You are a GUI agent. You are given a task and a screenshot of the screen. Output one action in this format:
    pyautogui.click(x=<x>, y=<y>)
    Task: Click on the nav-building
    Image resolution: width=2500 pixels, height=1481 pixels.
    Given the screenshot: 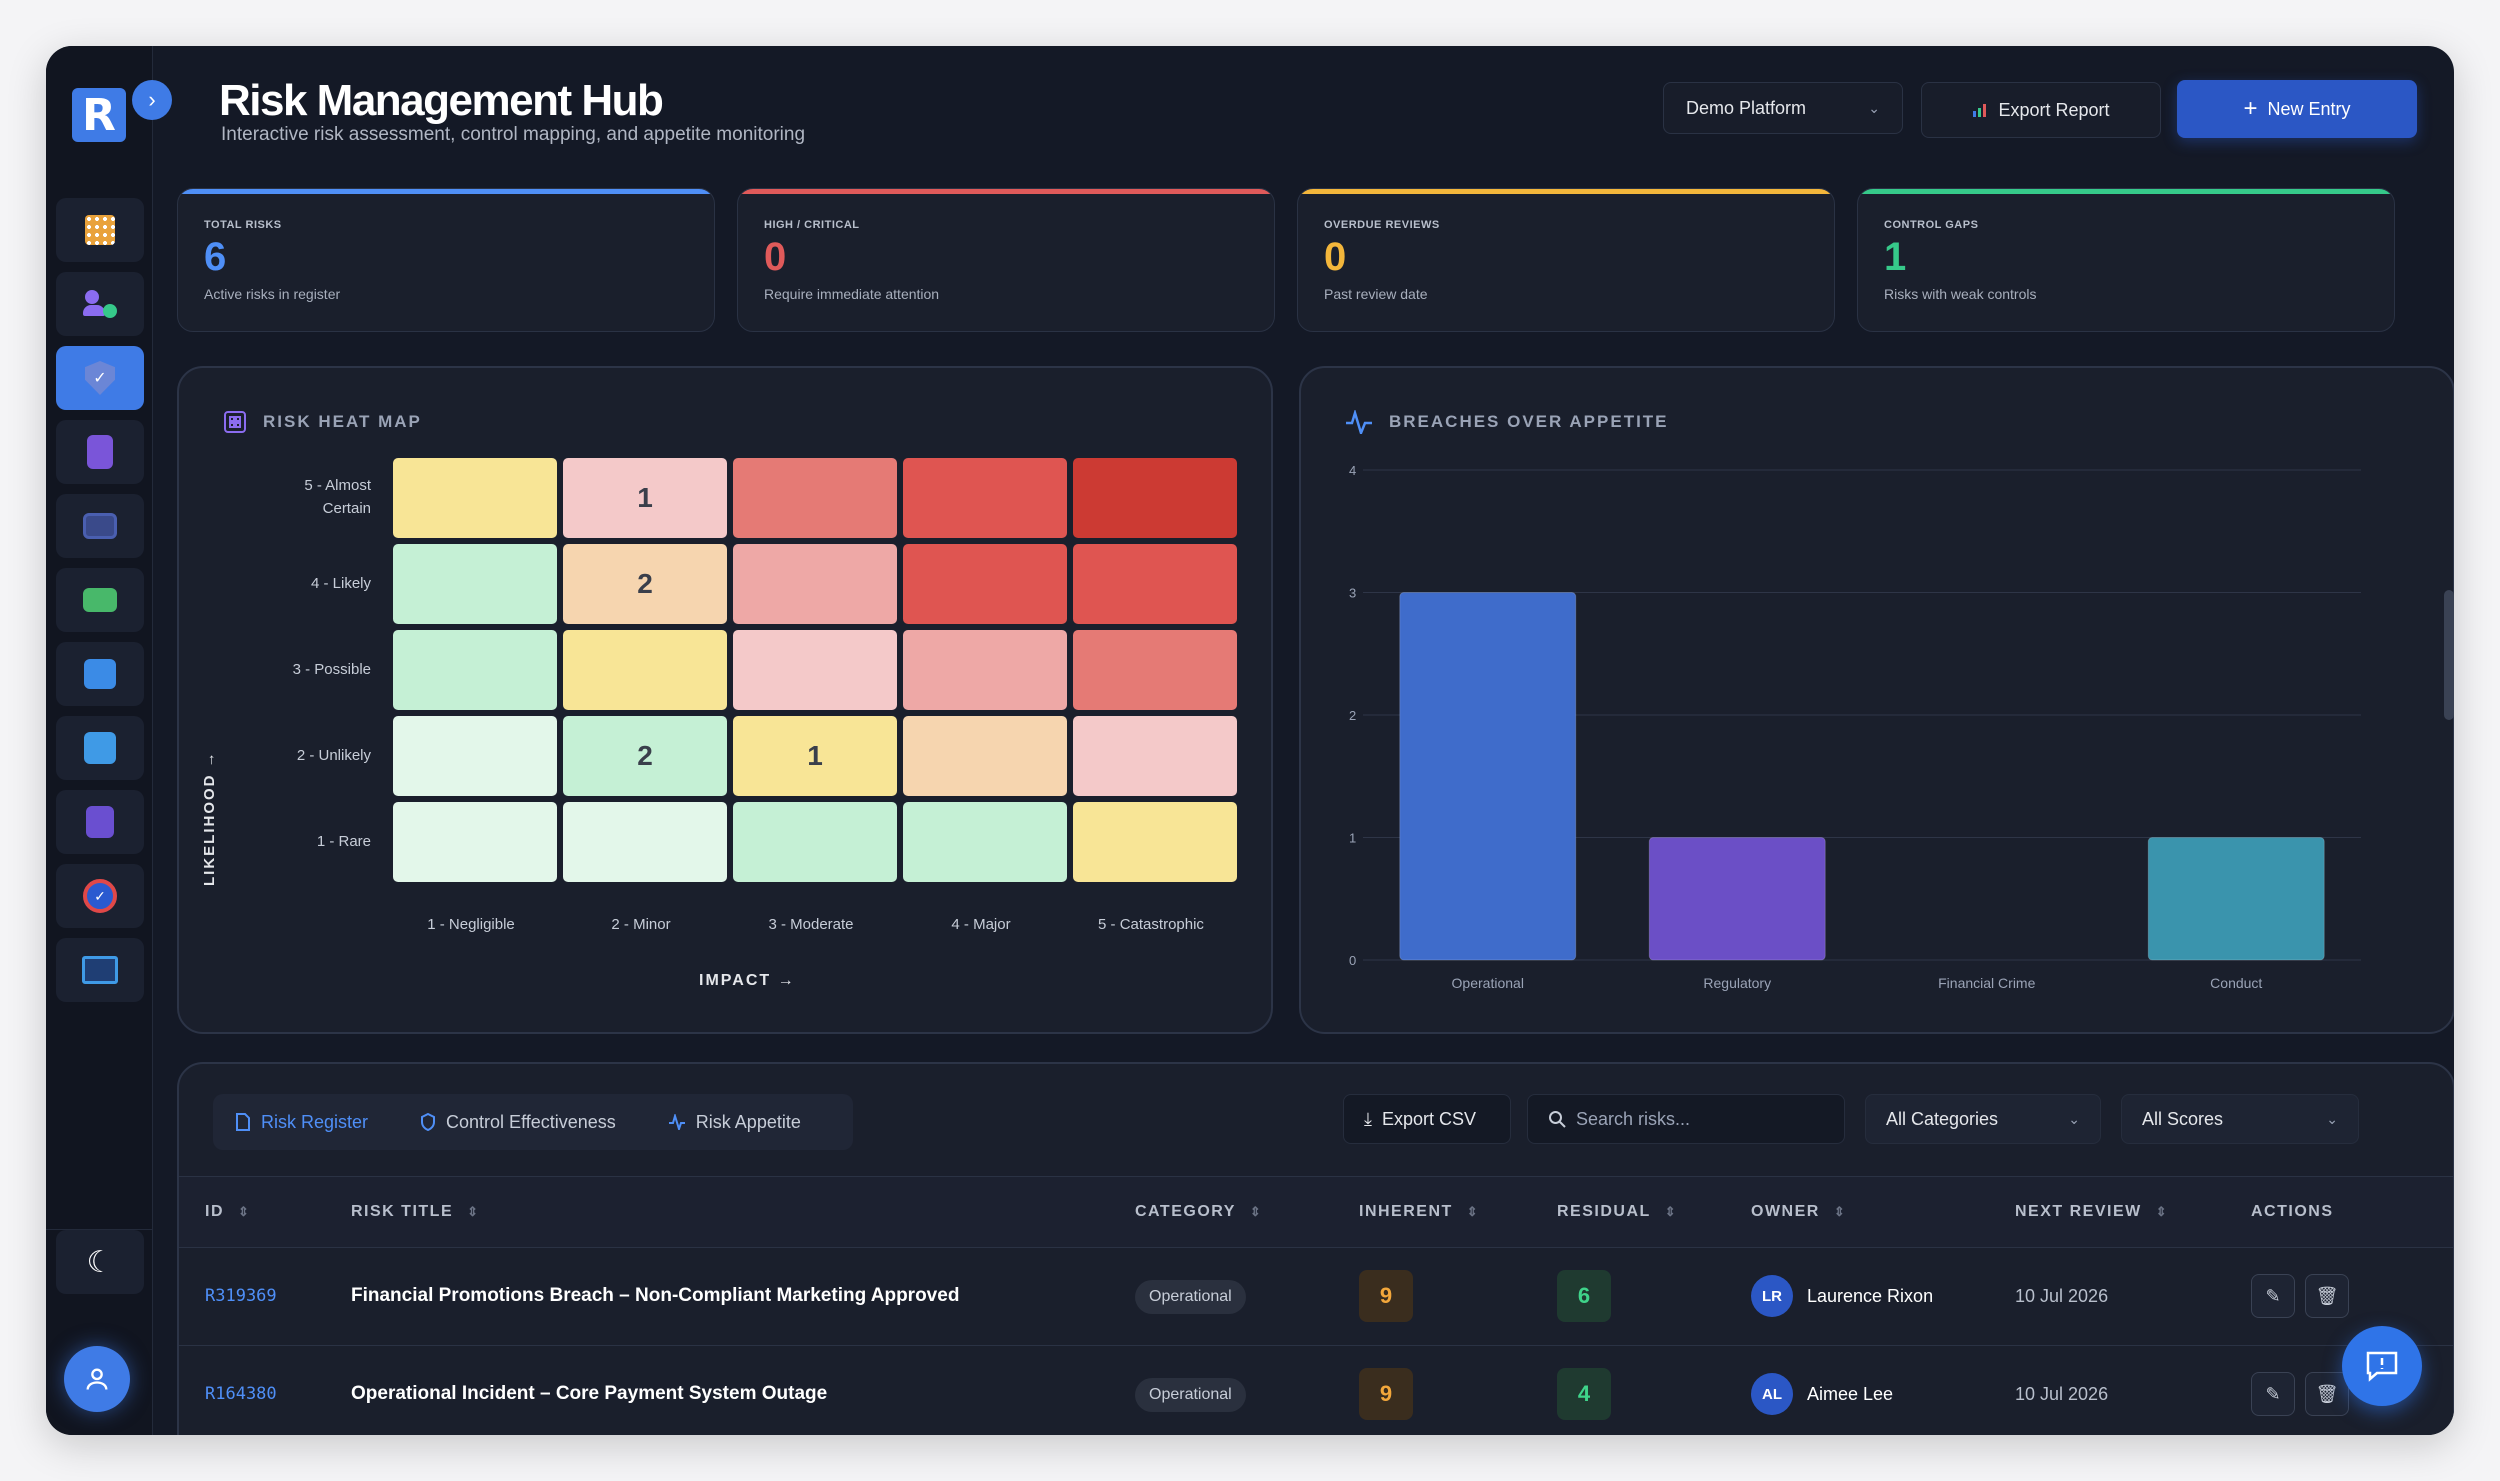 What is the action you would take?
    pyautogui.click(x=100, y=230)
    